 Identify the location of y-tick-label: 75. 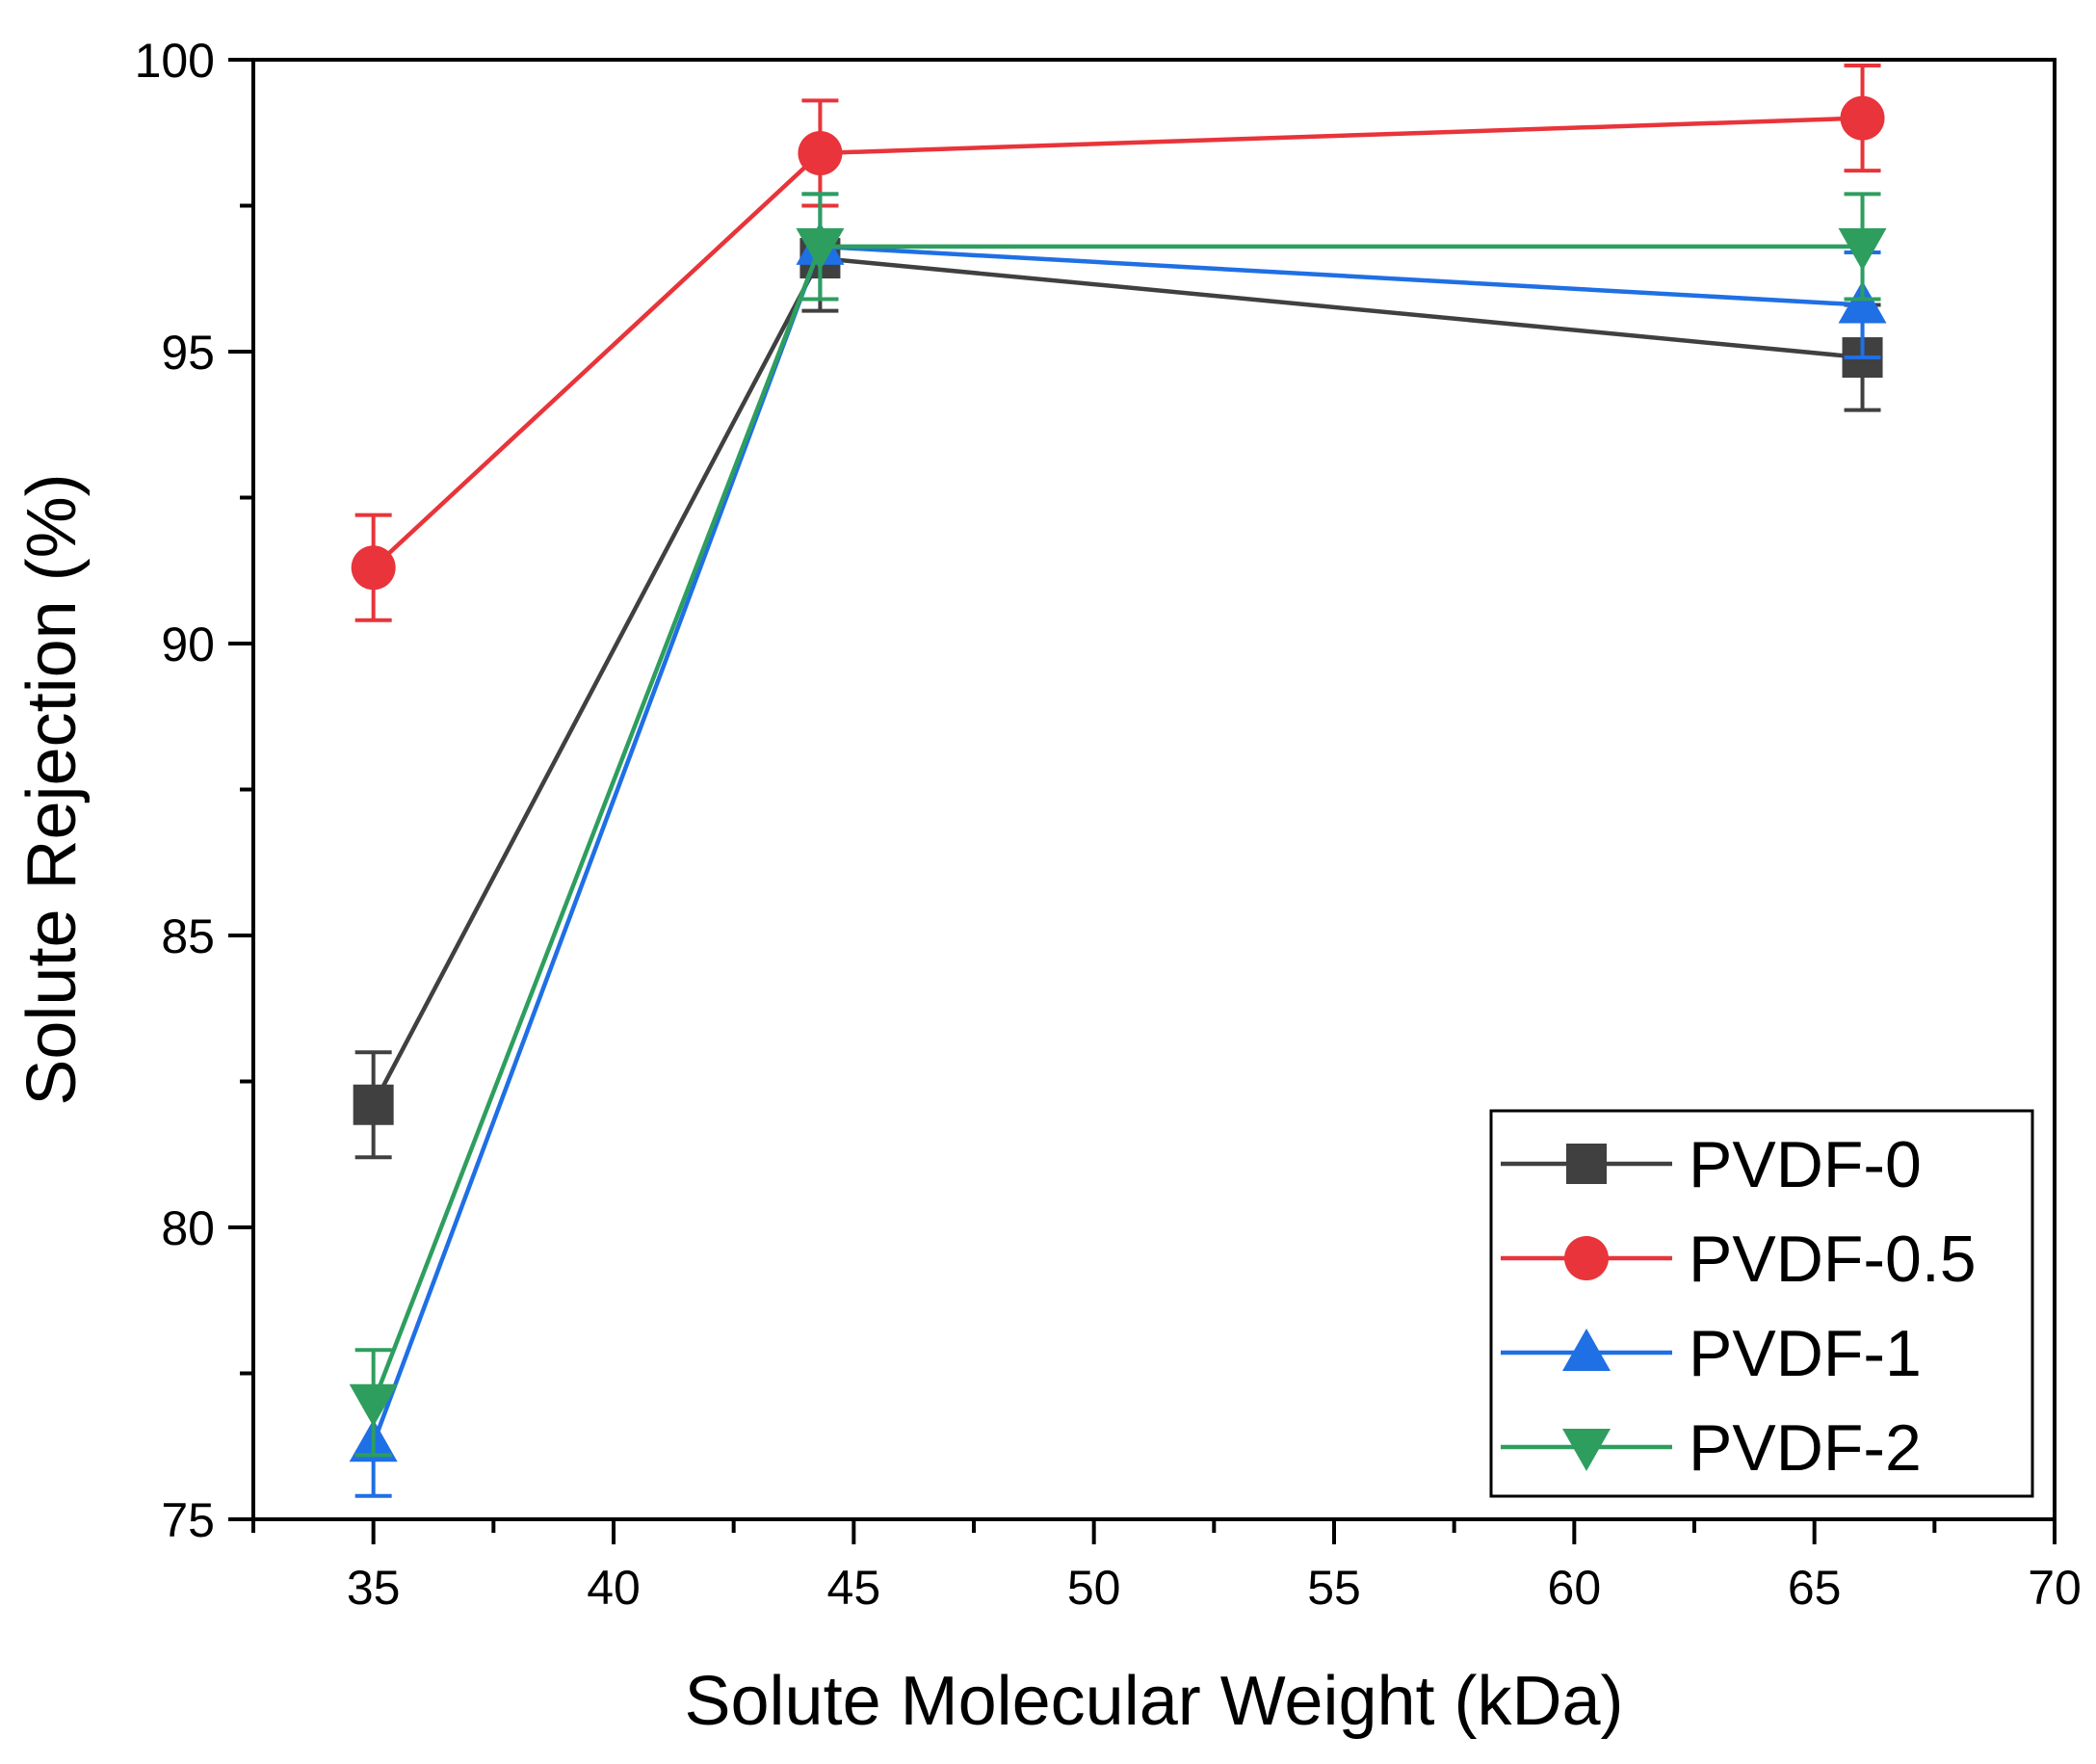
(188, 1520).